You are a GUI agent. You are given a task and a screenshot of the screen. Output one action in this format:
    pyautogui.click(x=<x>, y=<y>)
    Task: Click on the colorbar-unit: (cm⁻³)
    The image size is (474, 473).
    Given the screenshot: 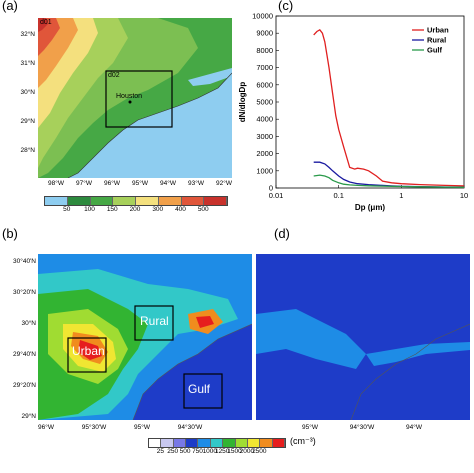 What is the action you would take?
    pyautogui.click(x=303, y=441)
    